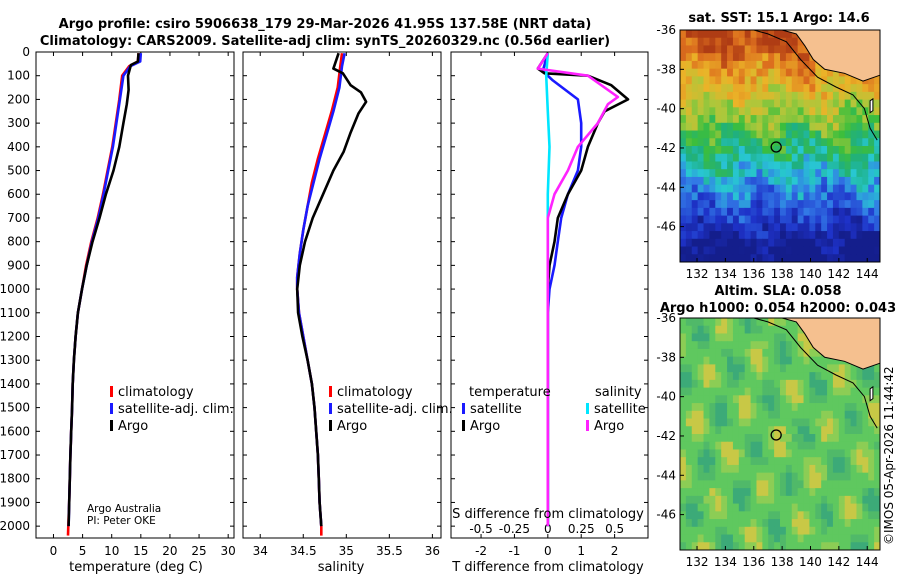 This screenshot has width=900, height=580. What do you see at coordinates (18, 218) in the screenshot?
I see `ytick-label: 700` at bounding box center [18, 218].